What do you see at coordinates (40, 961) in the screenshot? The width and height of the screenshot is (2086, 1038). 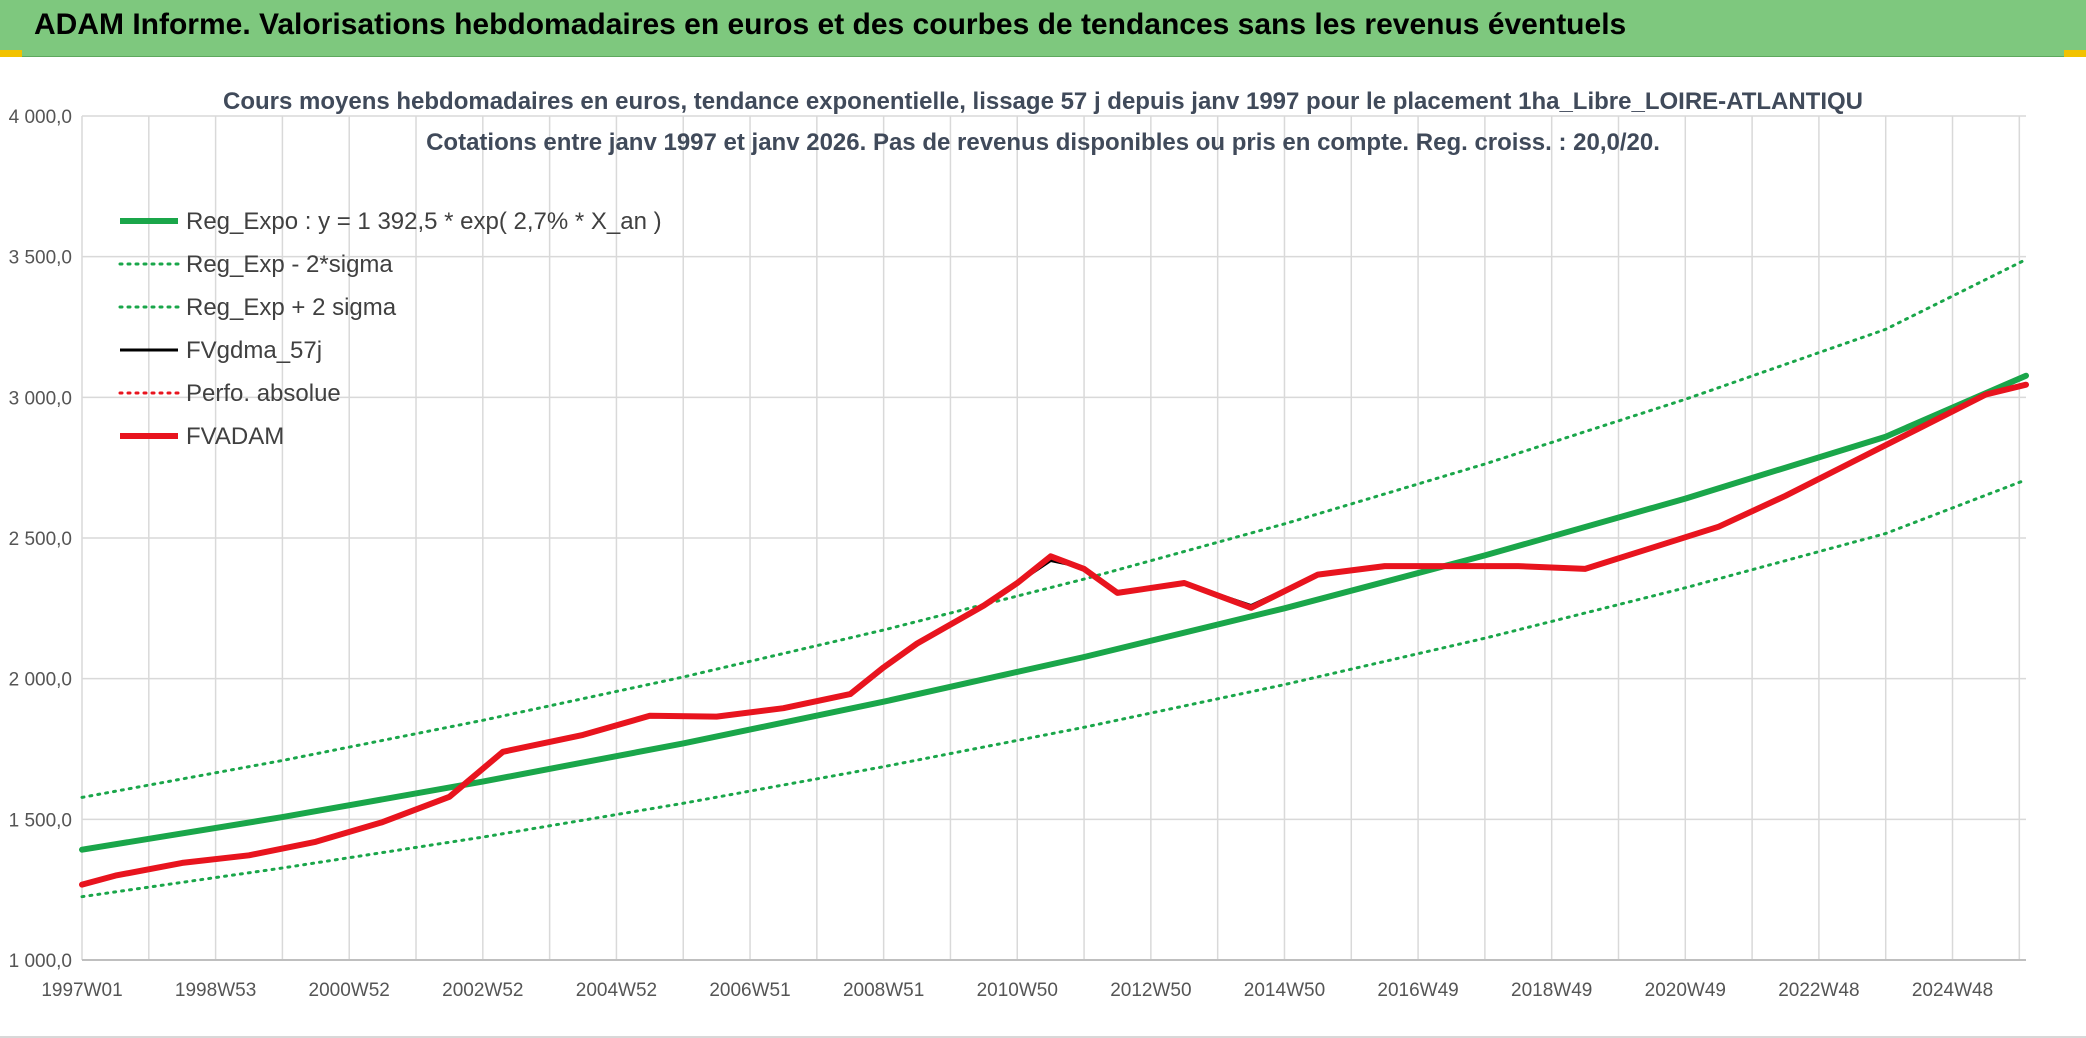 I see `y-tick-label: 1 000,0` at bounding box center [40, 961].